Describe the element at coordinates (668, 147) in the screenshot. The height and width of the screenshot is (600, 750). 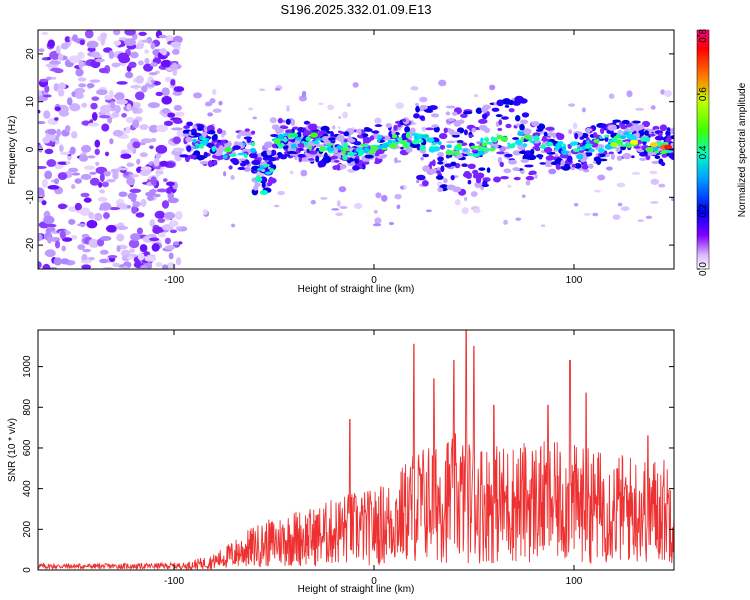
I see `peak-blob` at that location.